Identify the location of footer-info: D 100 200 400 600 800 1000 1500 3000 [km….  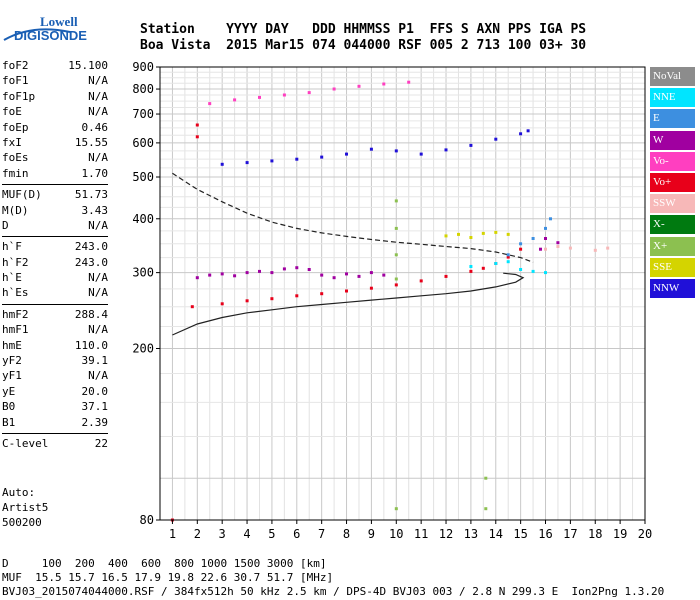
(333, 578).